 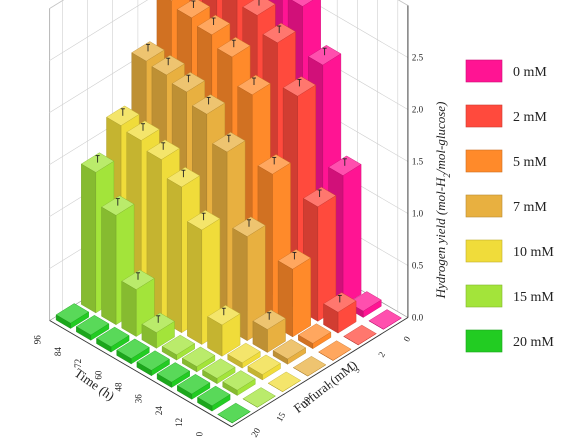 I want to click on time-tick-label: 96, so click(x=38, y=340).